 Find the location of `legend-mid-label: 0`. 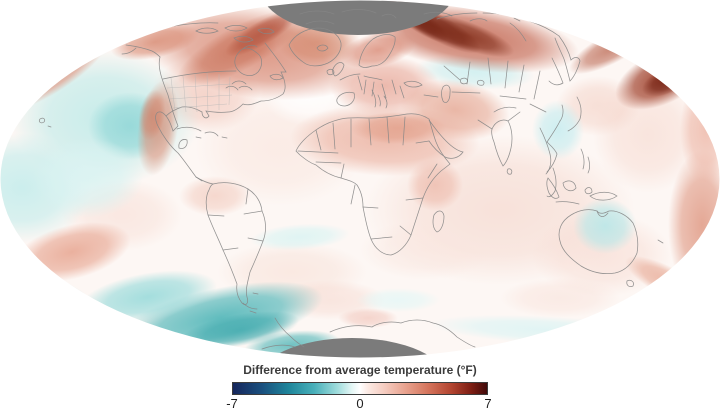

legend-mid-label: 0 is located at coordinates (360, 403).